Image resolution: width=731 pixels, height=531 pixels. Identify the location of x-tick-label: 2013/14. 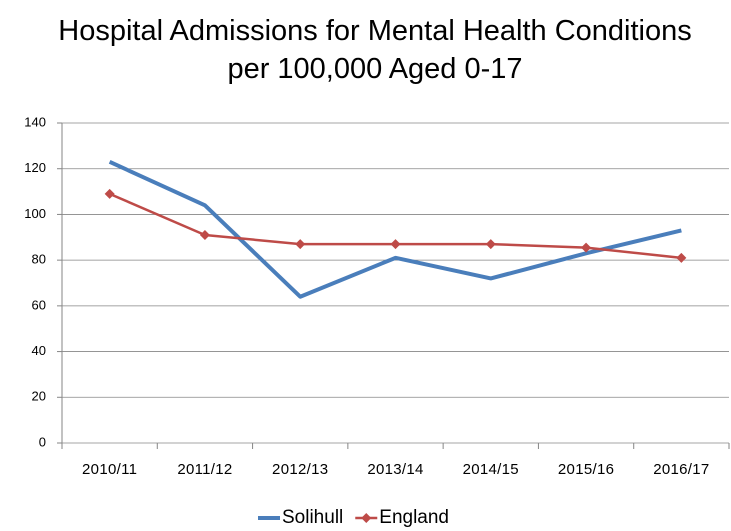
(395, 469).